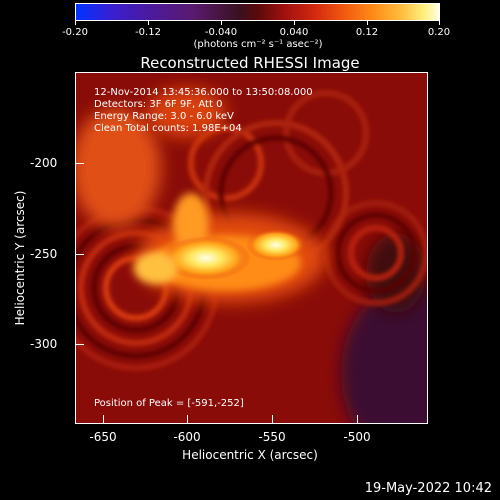  Describe the element at coordinates (44, 344) in the screenshot. I see `y-tick-label: -300` at that location.